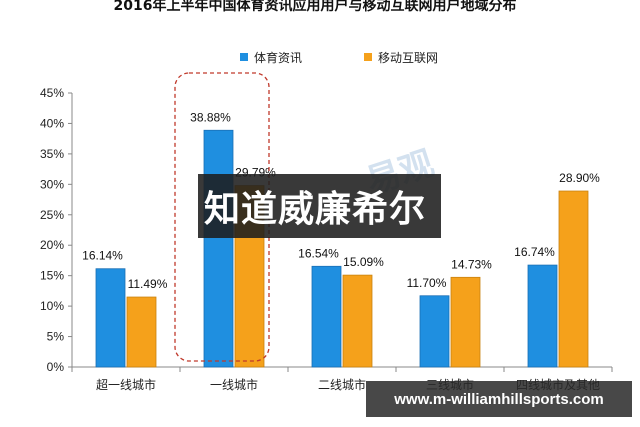  I want to click on data-label: 16.54%, so click(318, 253).